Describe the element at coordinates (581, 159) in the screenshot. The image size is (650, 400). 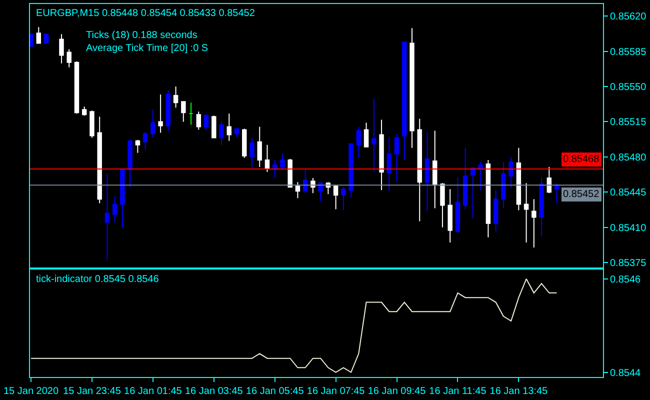
I see `ref-line-label: 0.85468` at that location.